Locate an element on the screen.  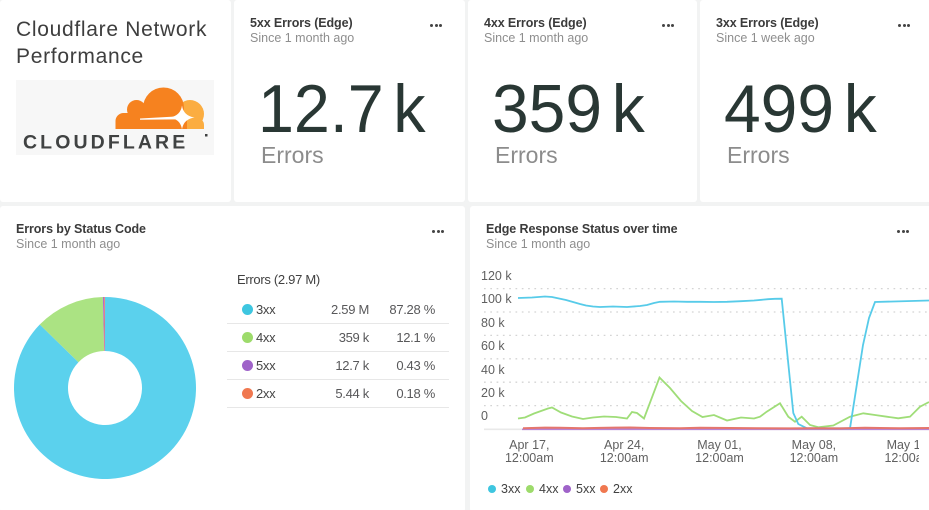
svg-text: CLOUDFLARE is located at coordinates (105, 143).